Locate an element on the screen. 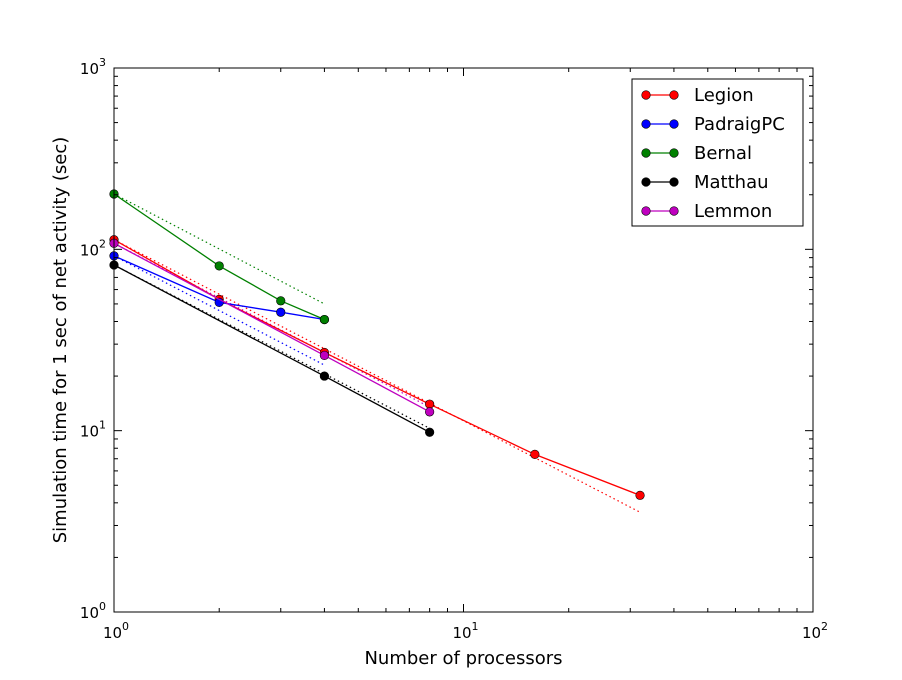  legend-item: Matthau is located at coordinates (705, 182).